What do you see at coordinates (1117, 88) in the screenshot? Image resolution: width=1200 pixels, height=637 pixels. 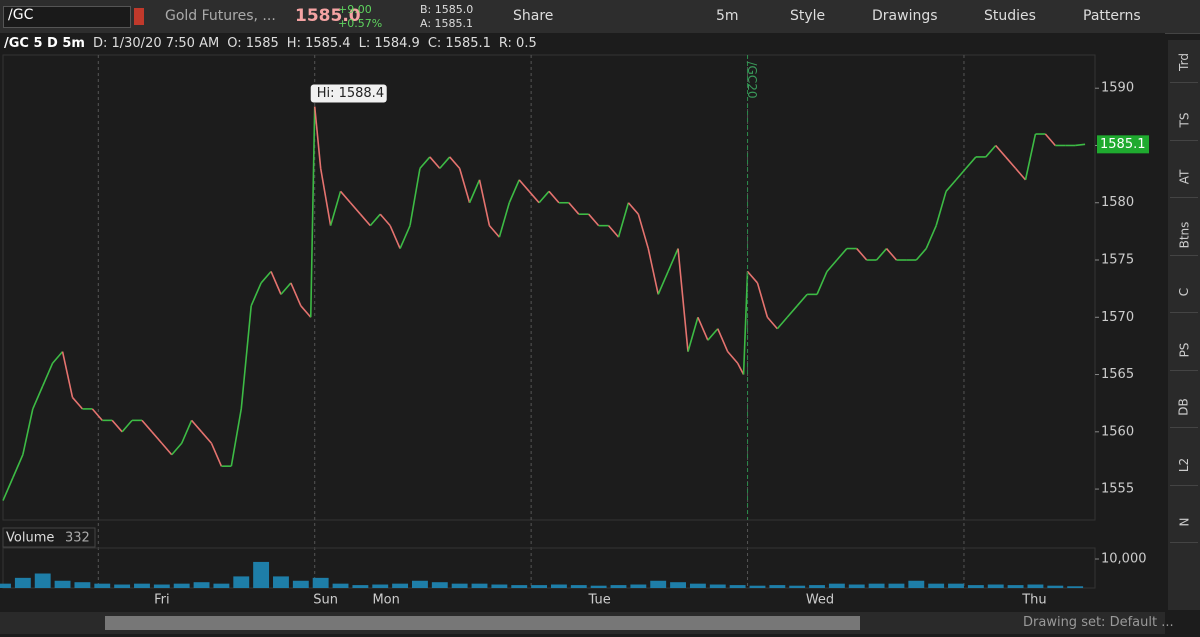 I see `y-tick-label: 1590` at bounding box center [1117, 88].